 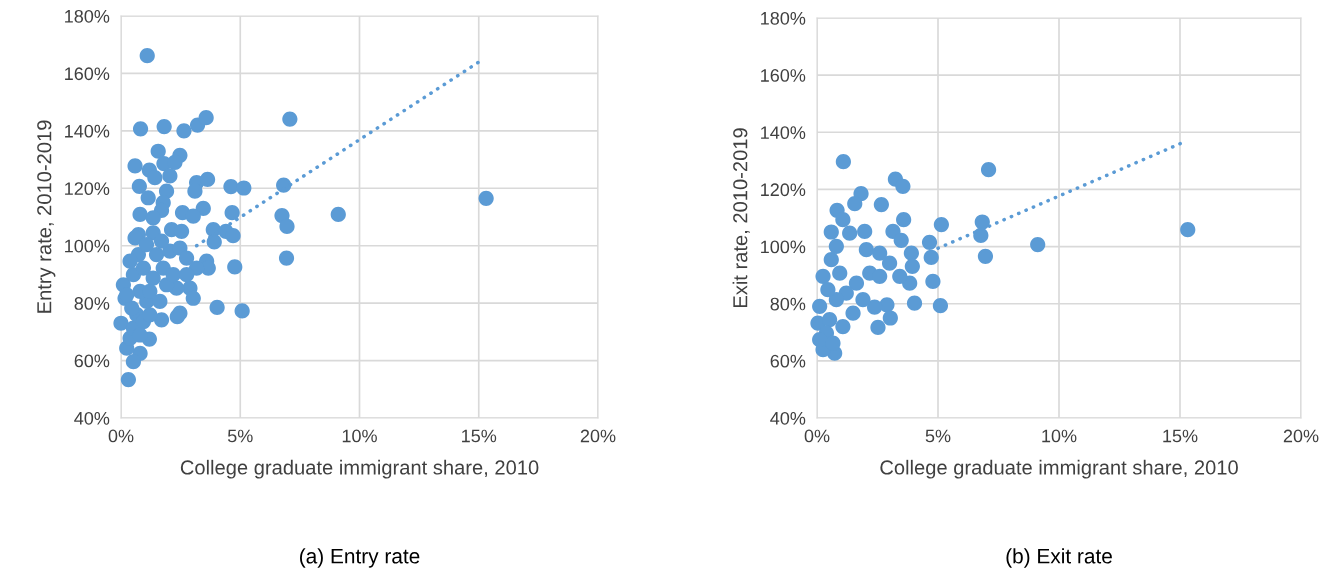 What do you see at coordinates (46, 216) in the screenshot?
I see `y-axis-title: Entry rate, 2010-2019` at bounding box center [46, 216].